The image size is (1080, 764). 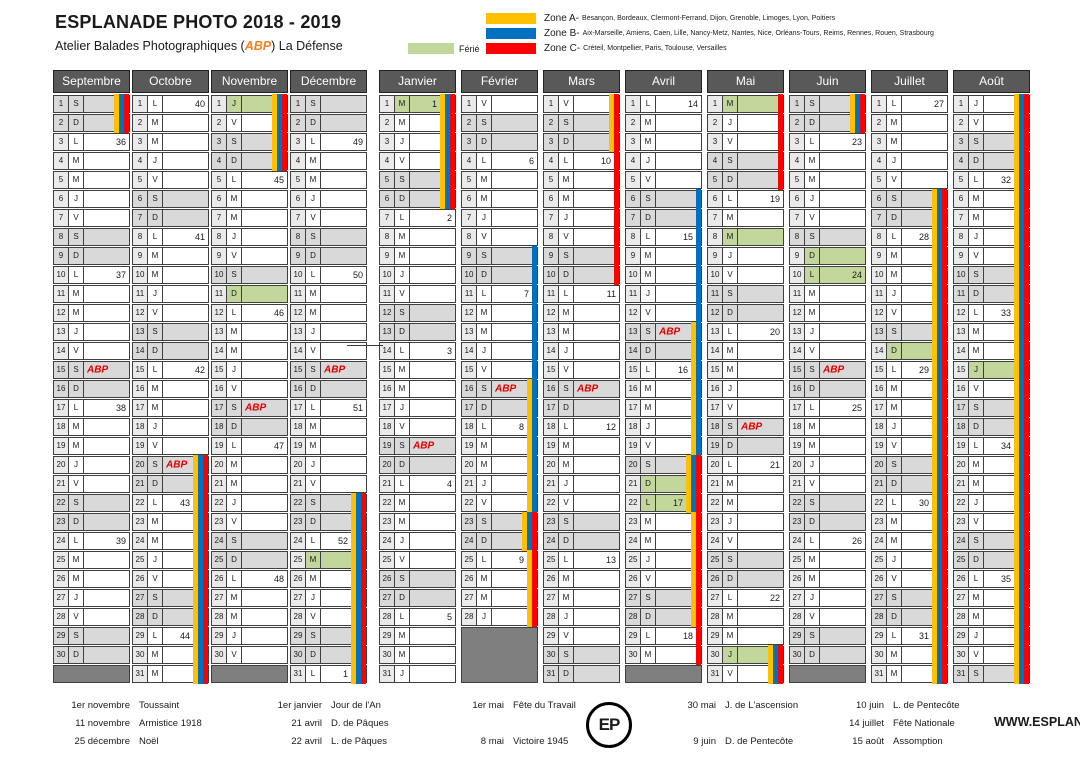 I want to click on day-row: 30 S, so click(x=581, y=655).